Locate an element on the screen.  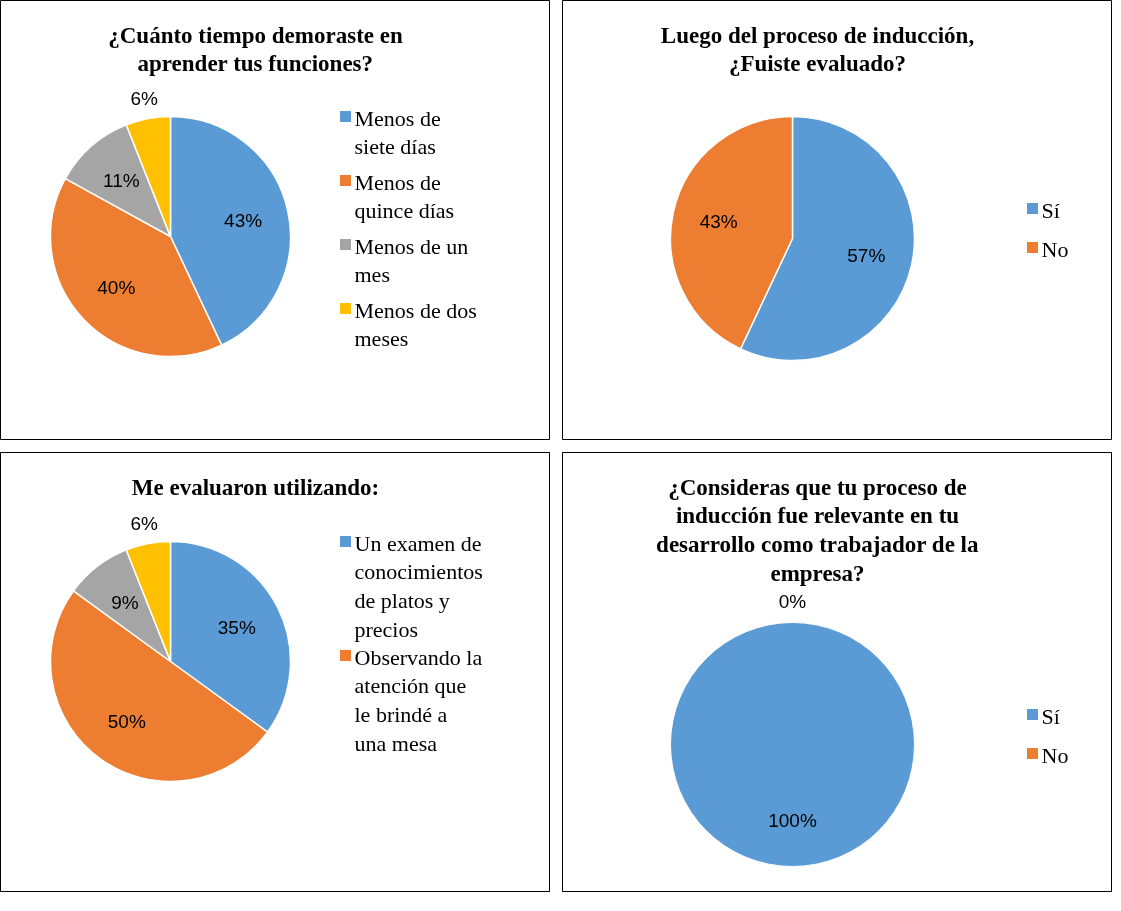
text: 0% is located at coordinates (792, 602).